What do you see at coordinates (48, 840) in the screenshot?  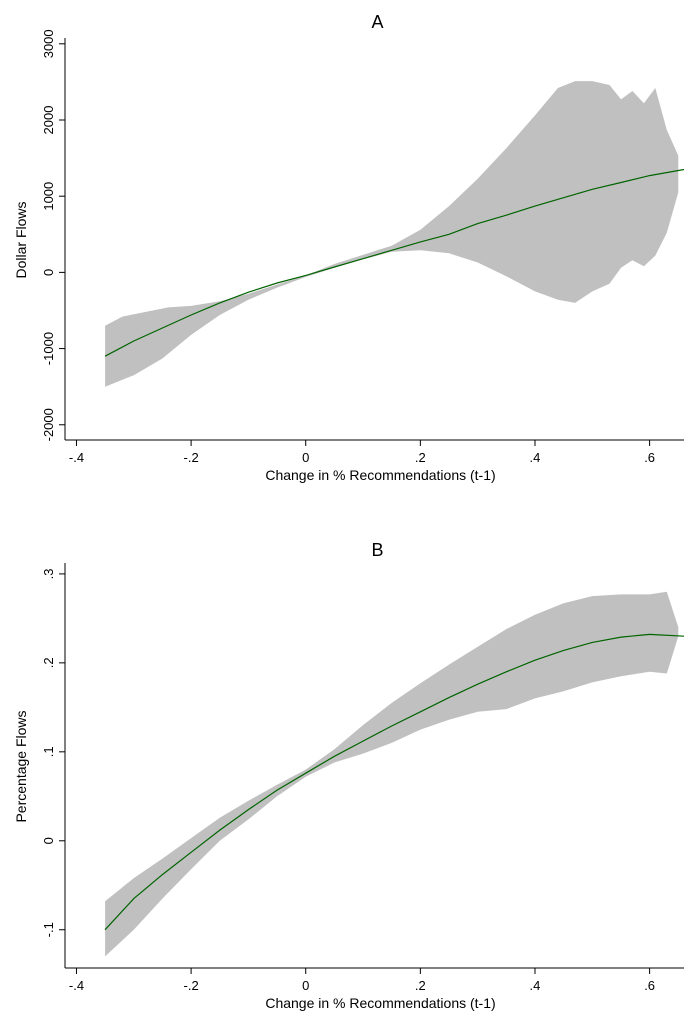 I see `panel-b-y-tick-label: 0` at bounding box center [48, 840].